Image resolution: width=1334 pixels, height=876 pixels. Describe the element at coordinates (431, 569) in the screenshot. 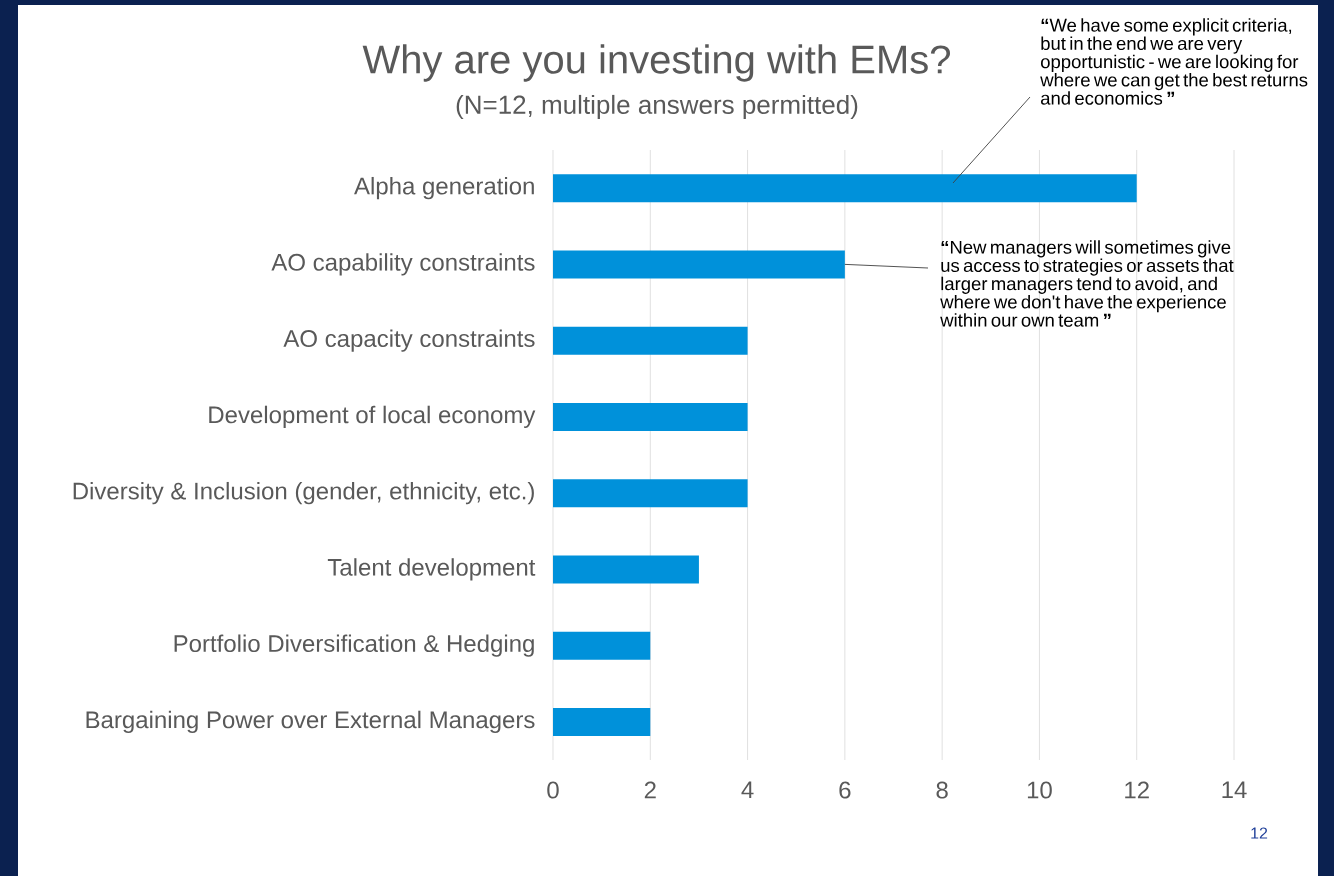

I see `y-tick-label: Talent development` at that location.